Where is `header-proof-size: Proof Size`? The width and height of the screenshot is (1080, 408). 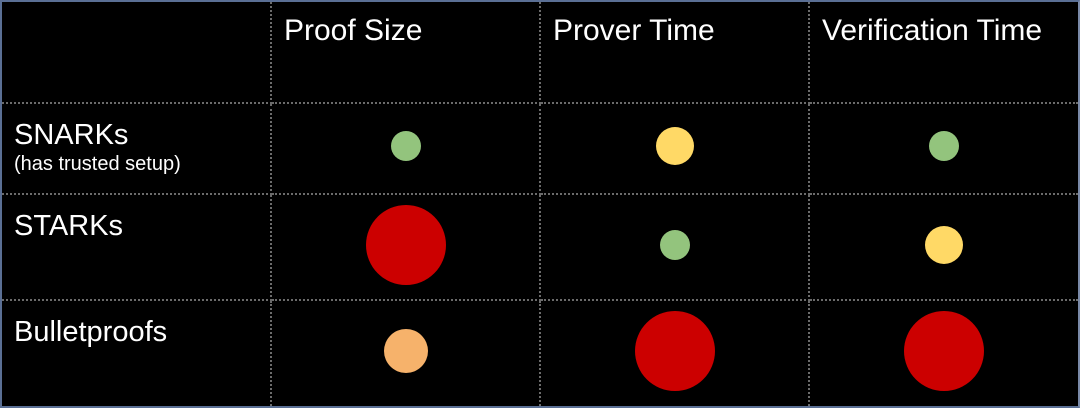
header-proof-size: Proof Size is located at coordinates (405, 53).